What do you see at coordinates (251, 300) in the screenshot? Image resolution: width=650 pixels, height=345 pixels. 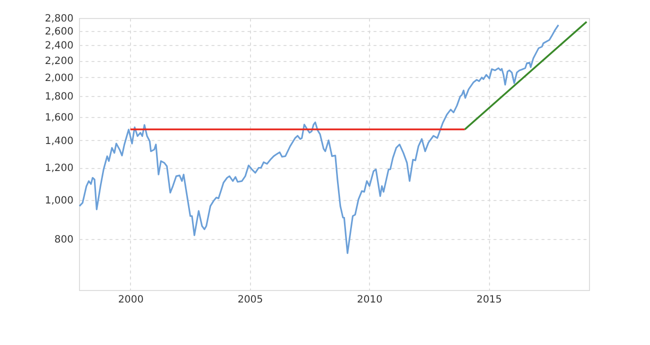 I see `x-tick-label: 2005` at bounding box center [251, 300].